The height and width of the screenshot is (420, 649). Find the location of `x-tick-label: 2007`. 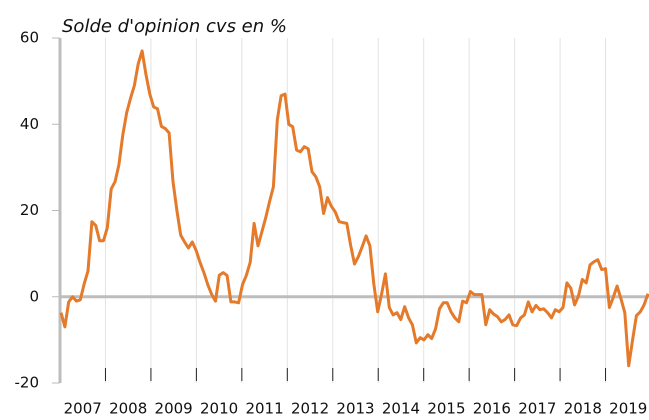

x-tick-label: 2007 is located at coordinates (83, 409).